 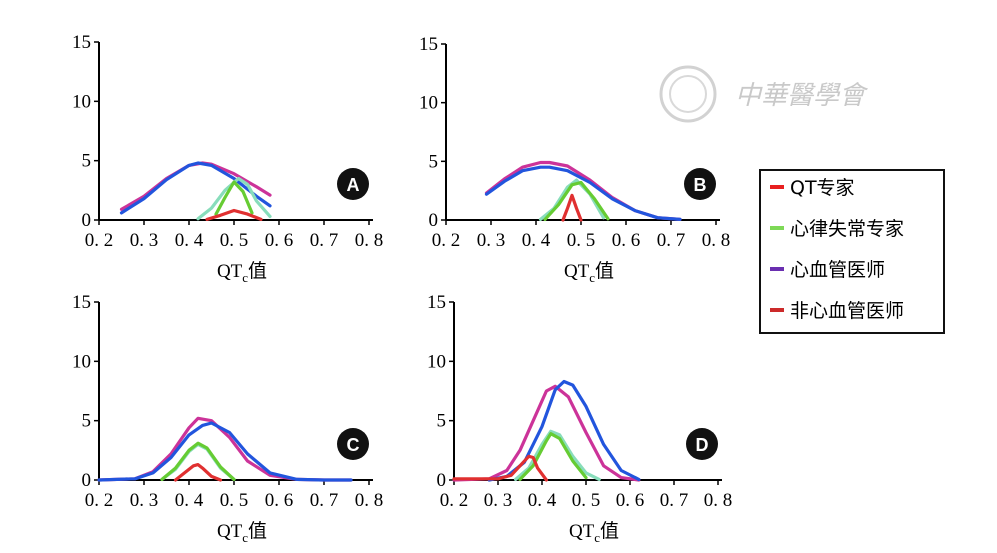 I want to click on watermark: 中華醫學會, so click(x=764, y=94).